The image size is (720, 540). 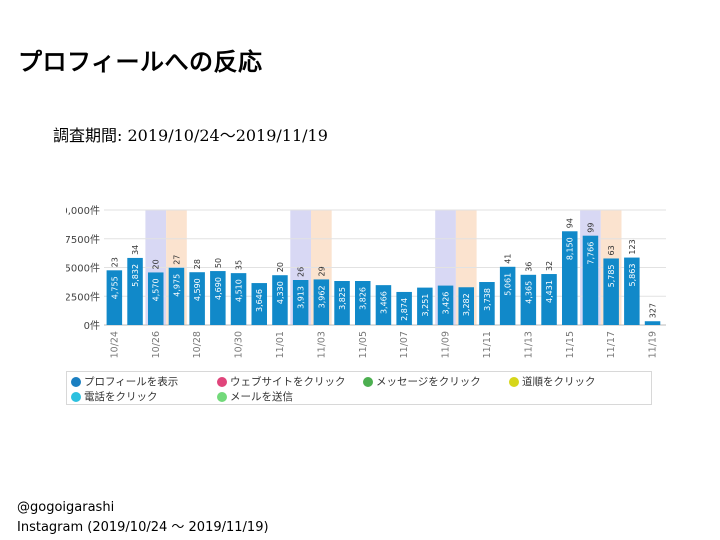 I want to click on bar-top-label: 99, so click(x=590, y=228).